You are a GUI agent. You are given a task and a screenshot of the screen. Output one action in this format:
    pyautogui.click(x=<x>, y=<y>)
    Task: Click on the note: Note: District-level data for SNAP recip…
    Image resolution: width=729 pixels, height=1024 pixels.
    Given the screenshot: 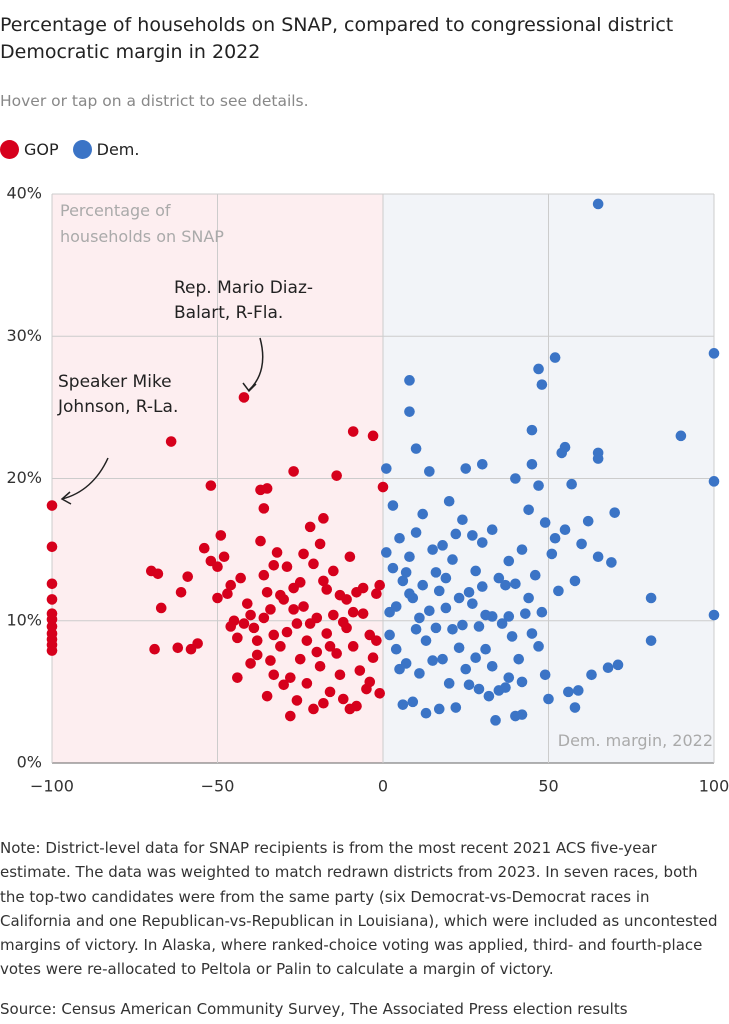 What is the action you would take?
    pyautogui.click(x=359, y=909)
    